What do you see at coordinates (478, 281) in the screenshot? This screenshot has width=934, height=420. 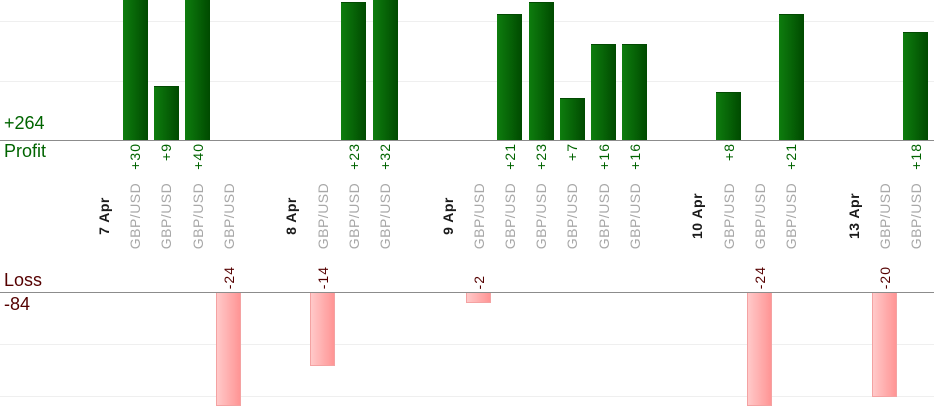 I see `loss-value-label: -2` at bounding box center [478, 281].